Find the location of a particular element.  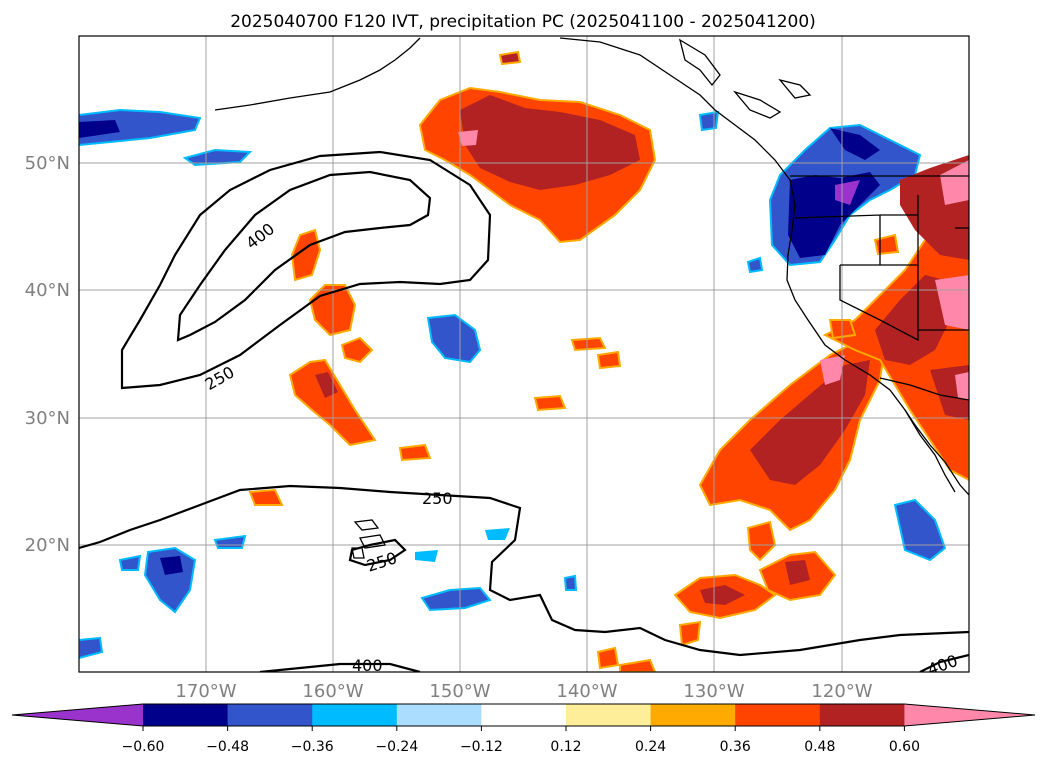

lon-label-130W: 130°W is located at coordinates (713, 691).